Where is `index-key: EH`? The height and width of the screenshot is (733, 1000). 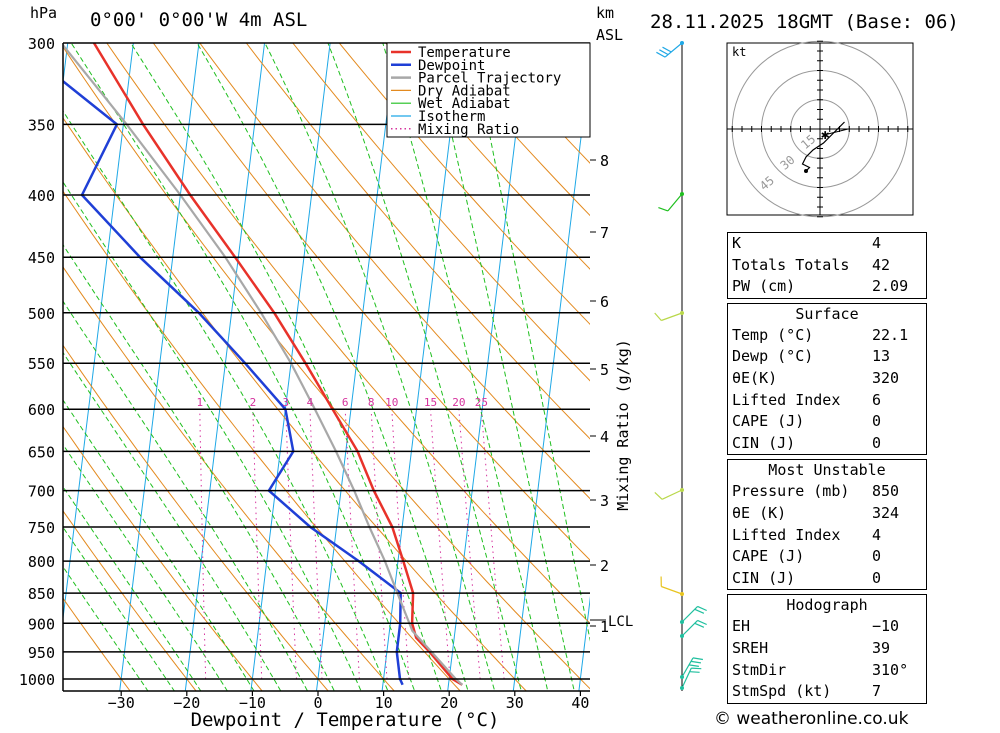 index-key: EH is located at coordinates (741, 626).